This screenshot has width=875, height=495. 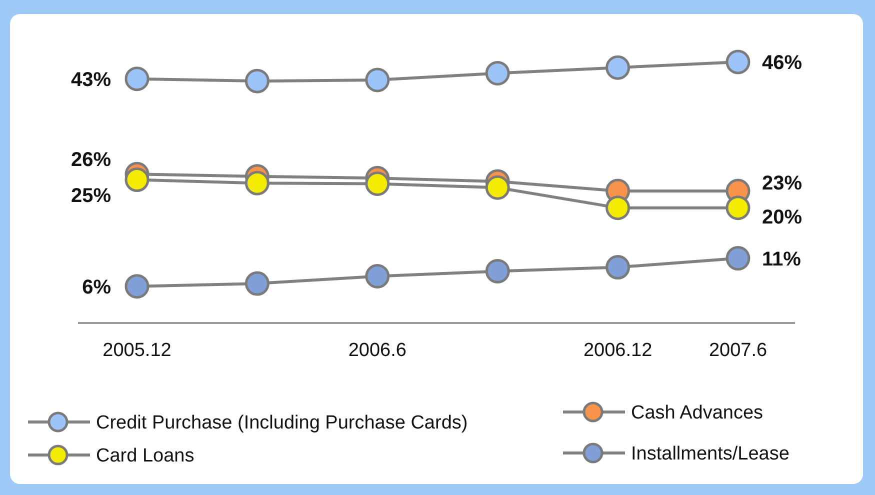 I want to click on legend-label: Card Loans, so click(x=145, y=456).